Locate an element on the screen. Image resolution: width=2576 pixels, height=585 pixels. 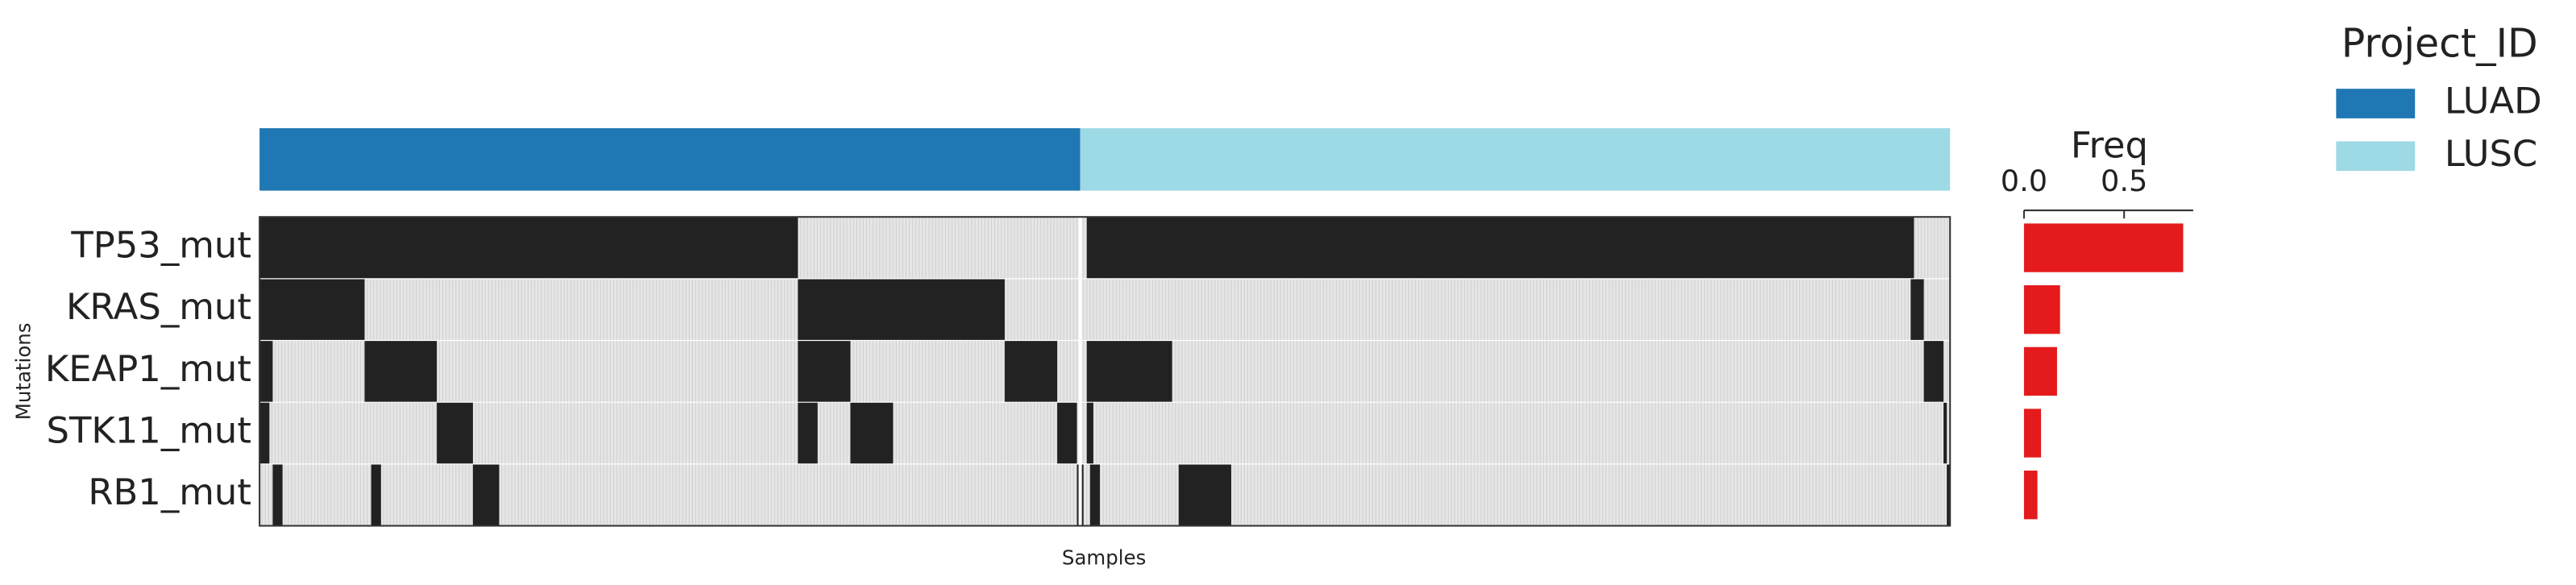
freq-tick-label: 0.5 is located at coordinates (2124, 181).